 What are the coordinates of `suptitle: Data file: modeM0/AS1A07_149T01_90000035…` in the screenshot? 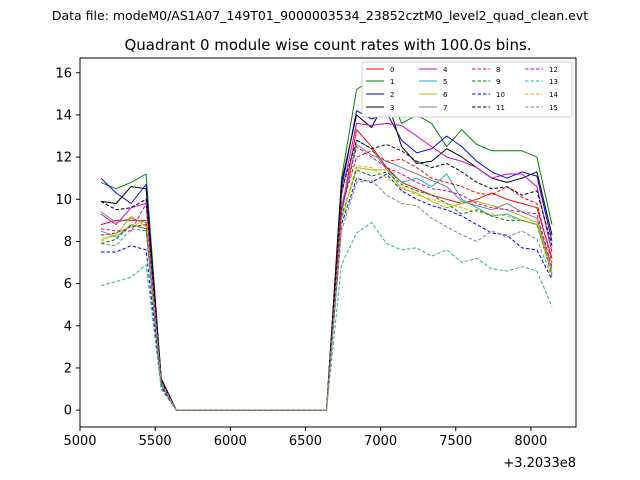 It's located at (320, 15).